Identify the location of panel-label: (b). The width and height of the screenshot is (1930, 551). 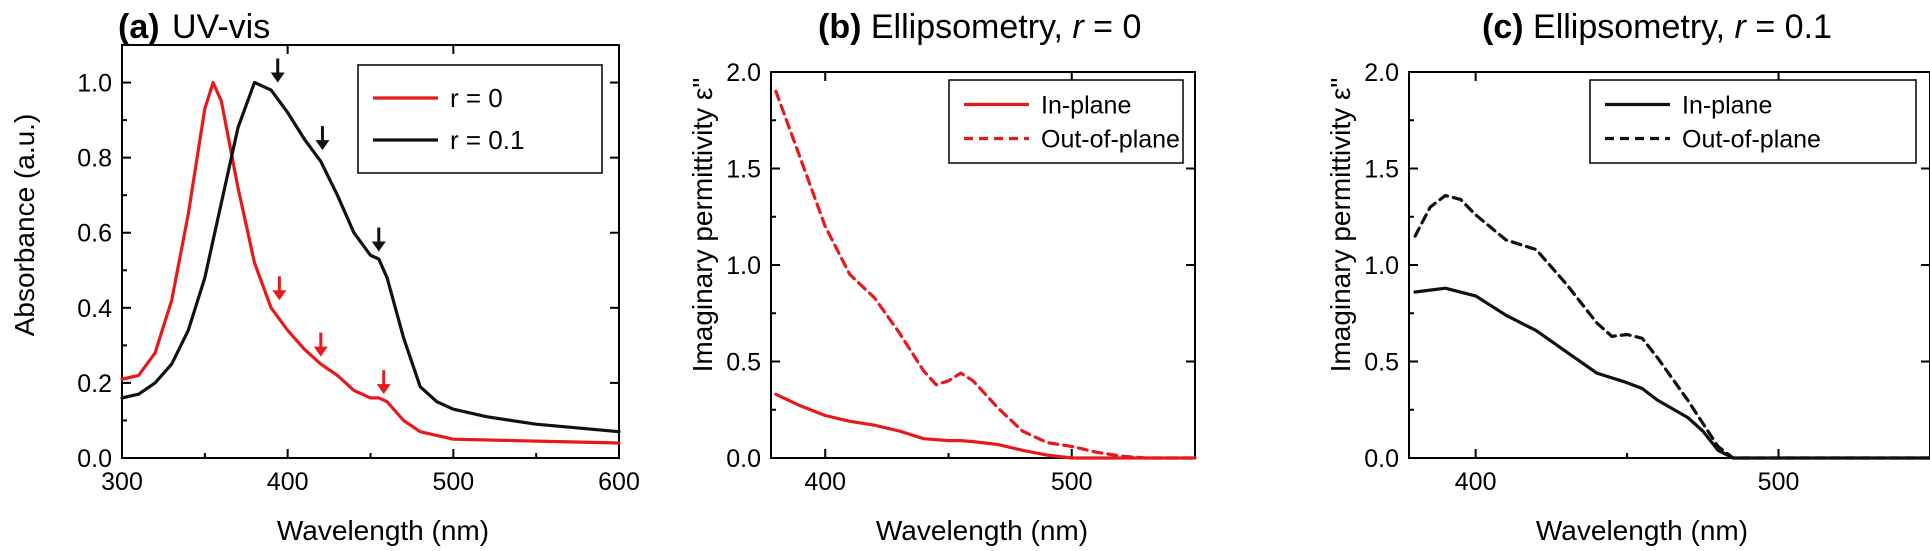
(839, 27).